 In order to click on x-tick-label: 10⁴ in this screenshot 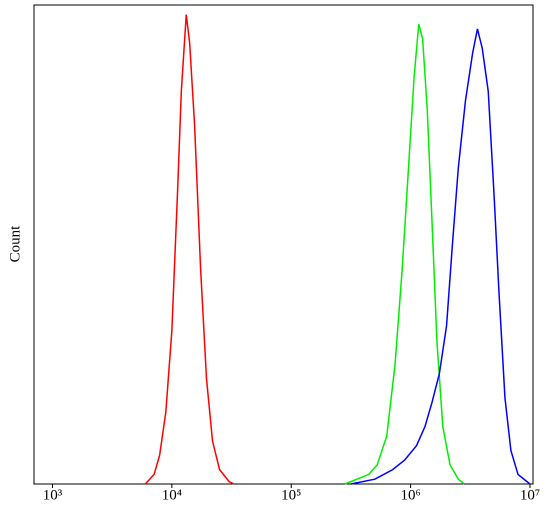, I will do `click(172, 495)`.